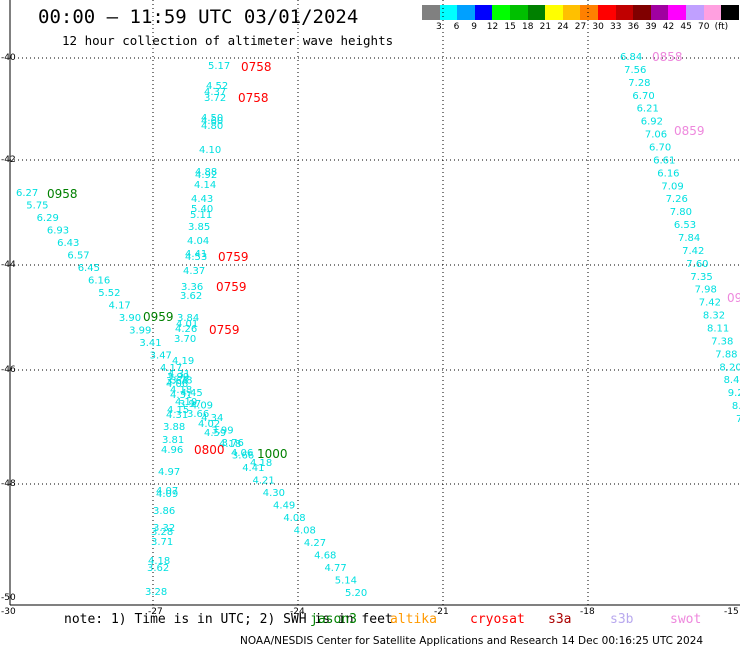 This screenshot has height=650, width=740. I want to click on swh-value: 8.20, so click(729, 367).